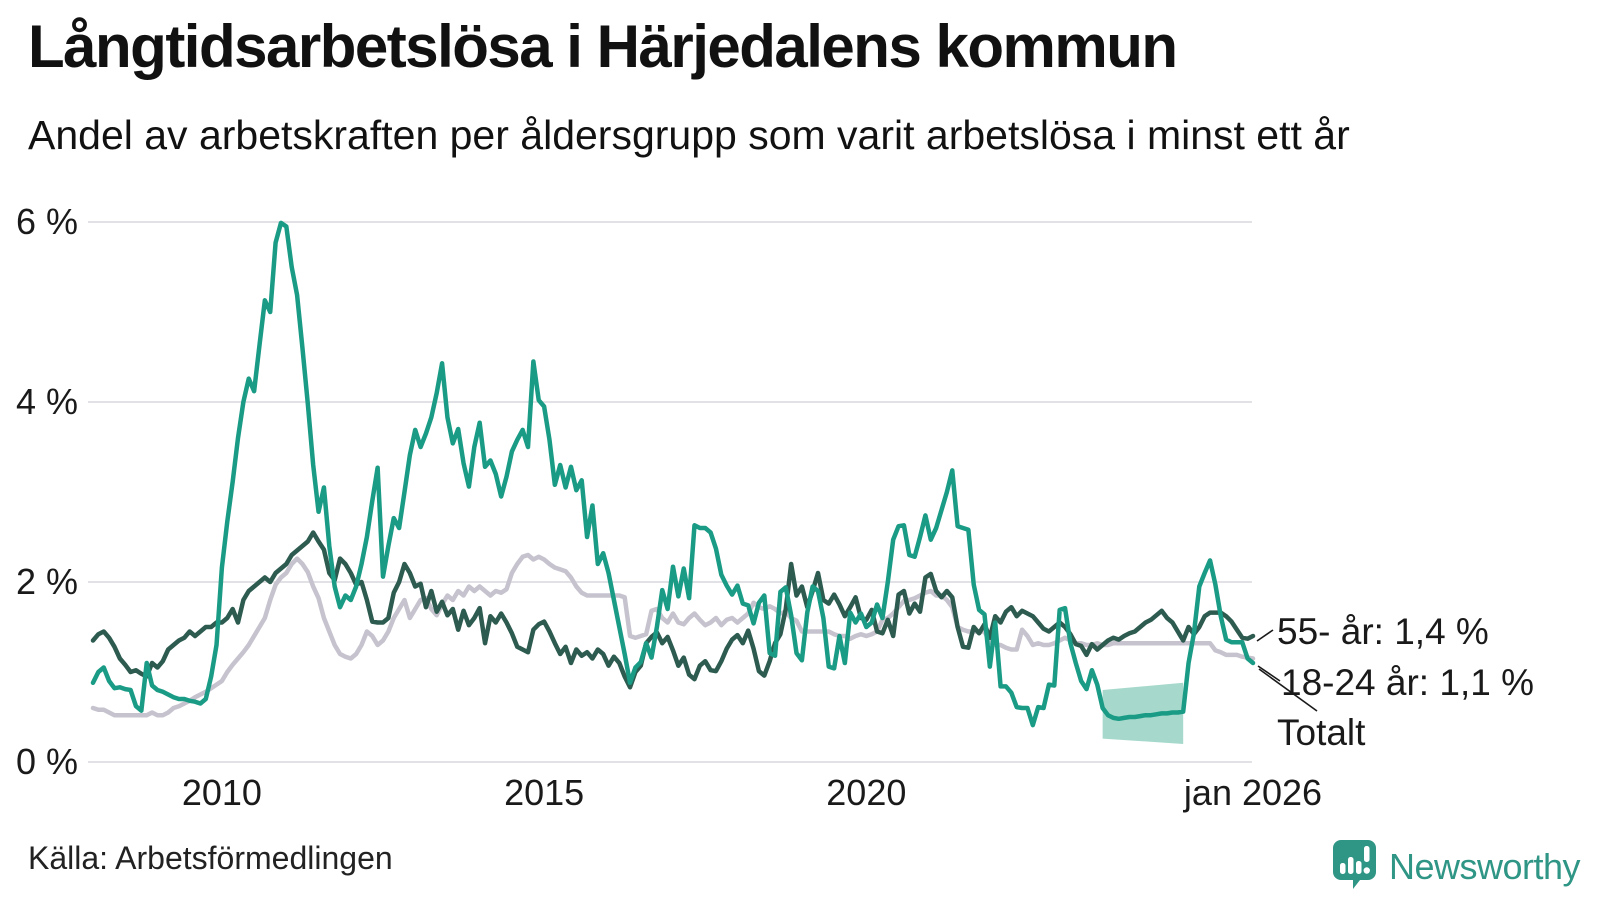 The width and height of the screenshot is (1600, 900). Describe the element at coordinates (1354, 866) in the screenshot. I see `speech-bubble-bar-chart-exclamation-icon` at that location.